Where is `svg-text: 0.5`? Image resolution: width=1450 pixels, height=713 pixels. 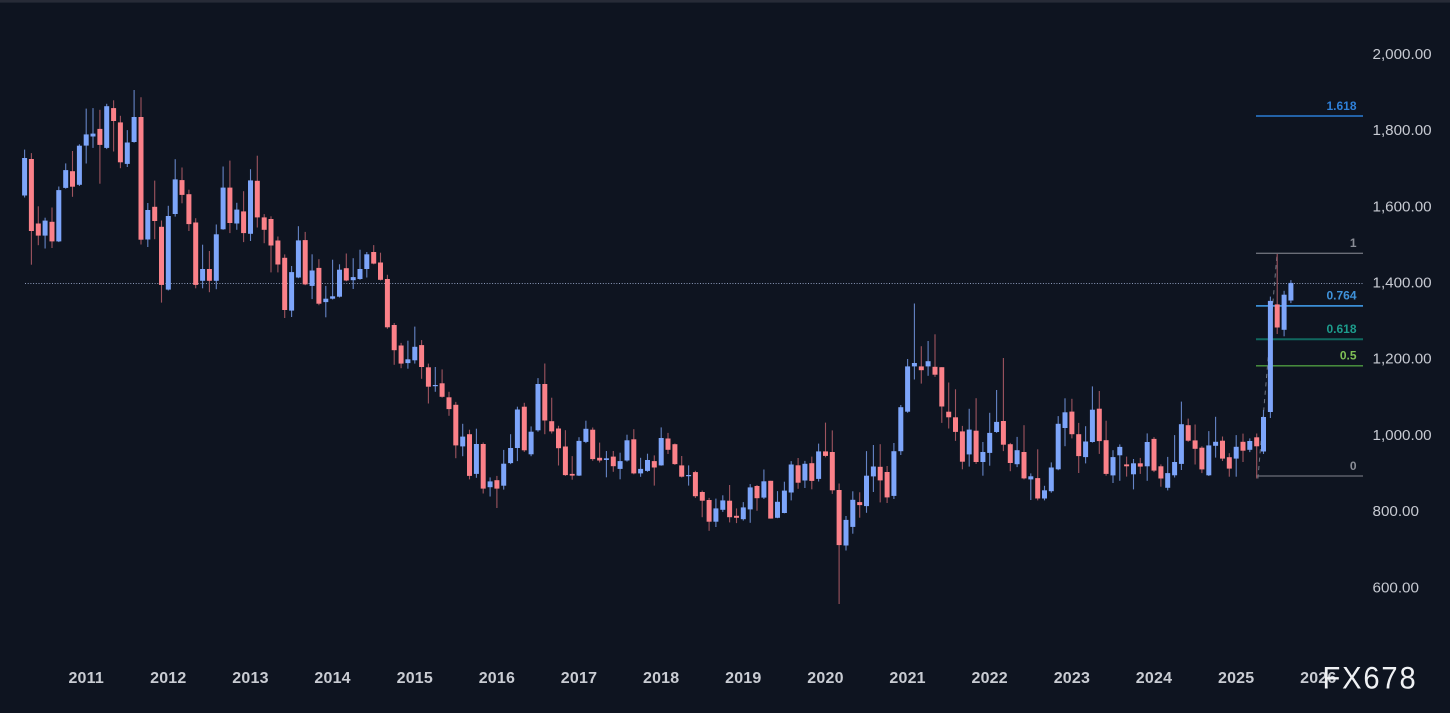 svg-text: 0.5 is located at coordinates (1348, 356).